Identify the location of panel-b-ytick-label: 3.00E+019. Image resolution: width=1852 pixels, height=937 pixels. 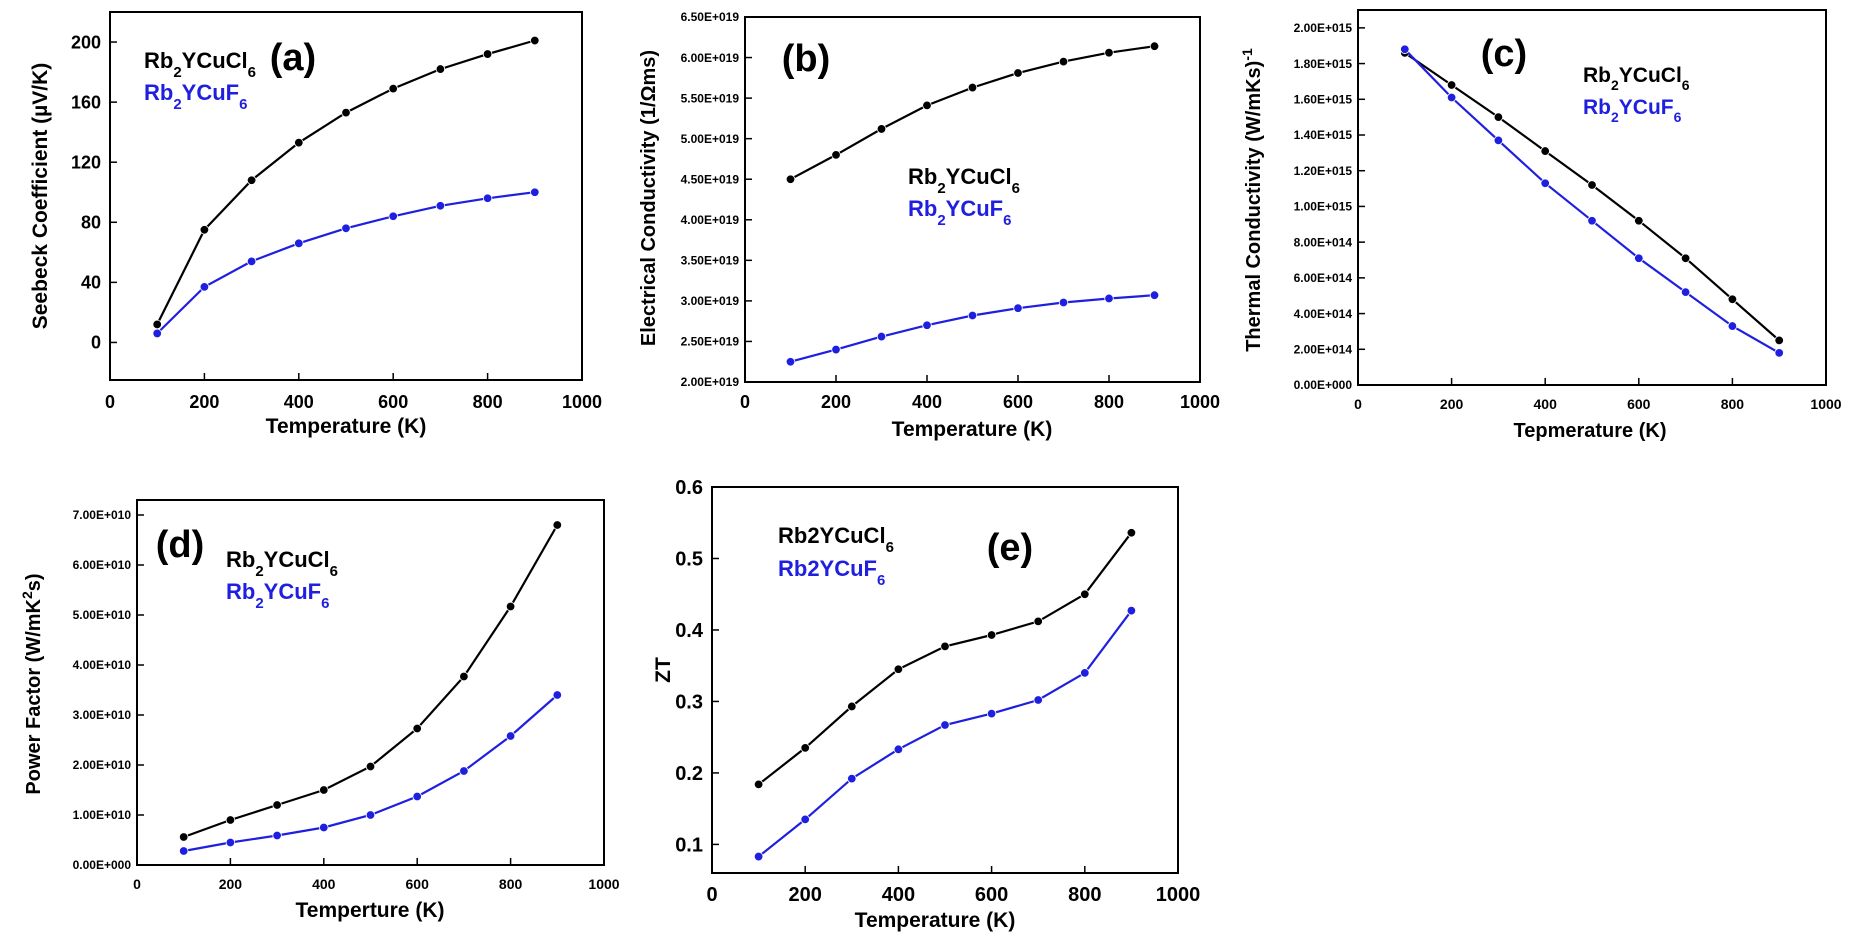
(710, 301).